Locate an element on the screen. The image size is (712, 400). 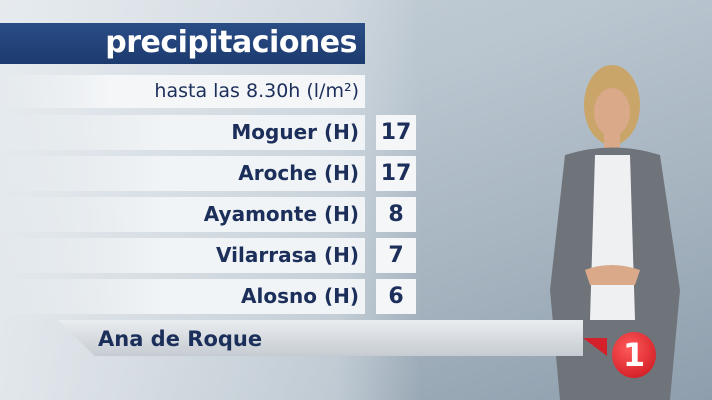
table-row: Alosno (H) 6 is located at coordinates (208, 296).